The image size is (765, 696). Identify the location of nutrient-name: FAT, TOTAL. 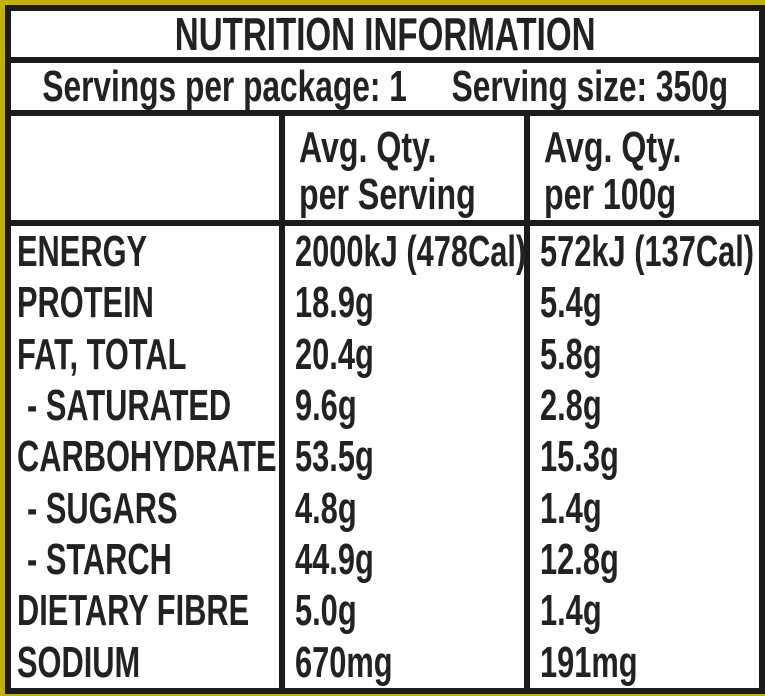
(102, 354).